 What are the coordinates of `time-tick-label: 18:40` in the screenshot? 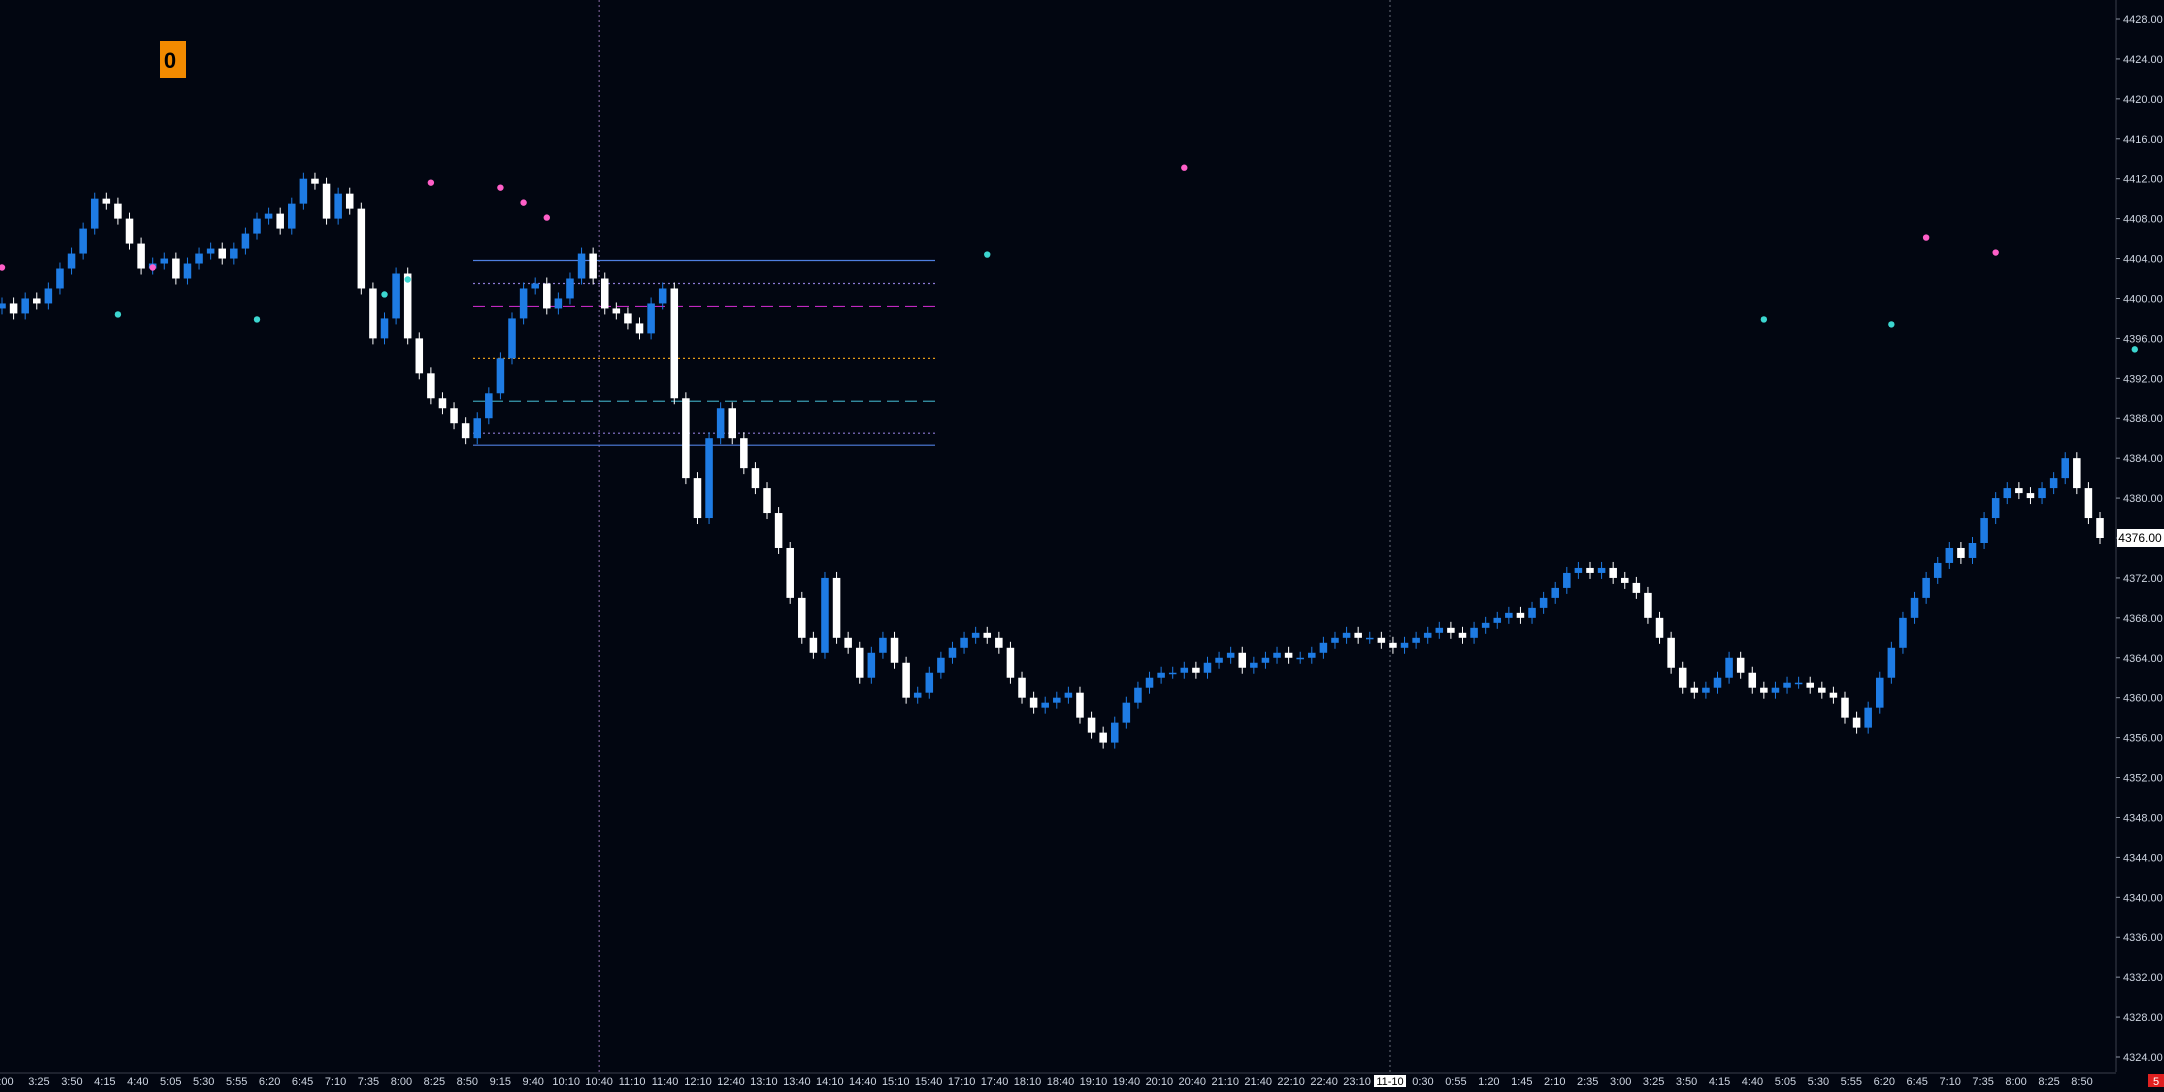 It's located at (1061, 1081).